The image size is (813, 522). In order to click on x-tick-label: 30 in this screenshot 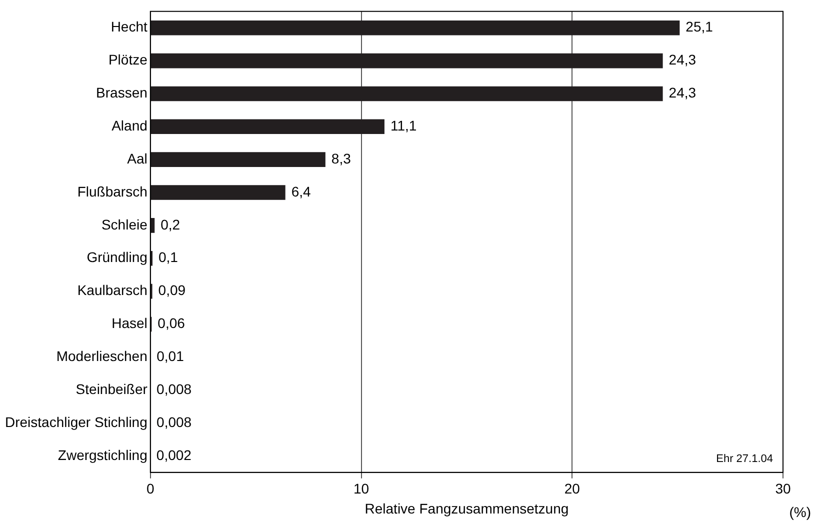, I will do `click(783, 488)`.